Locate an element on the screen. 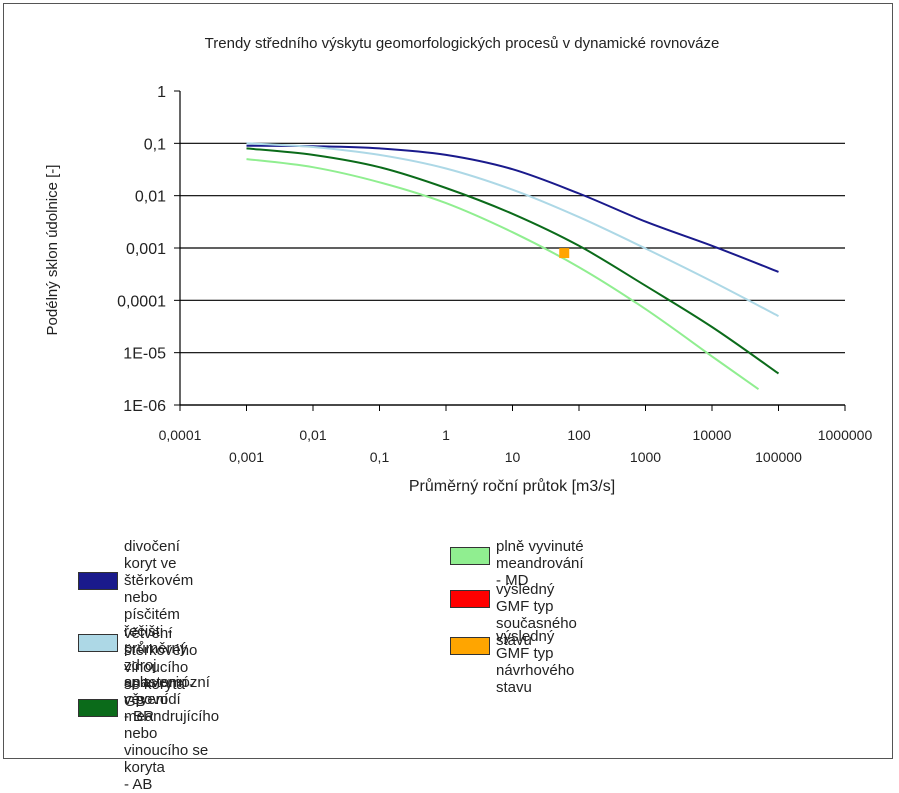 This screenshot has width=899, height=793. x-tick-label: 0,1 is located at coordinates (380, 457).